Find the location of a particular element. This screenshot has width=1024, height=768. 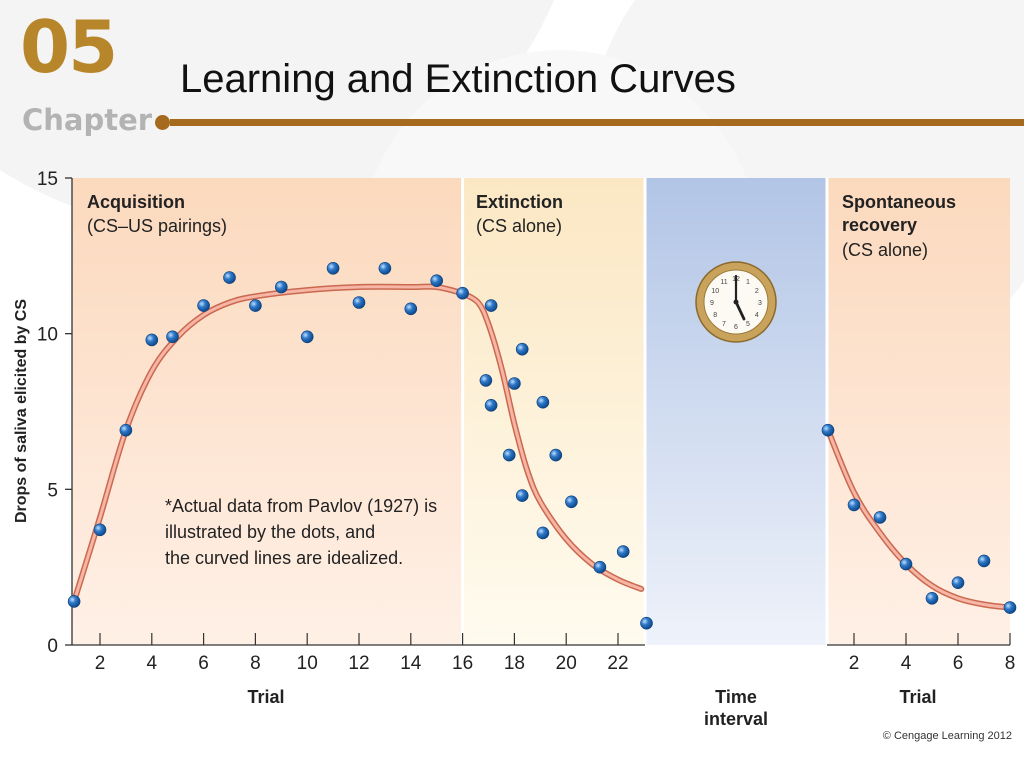

clock-numeral: 11 is located at coordinates (723, 282).